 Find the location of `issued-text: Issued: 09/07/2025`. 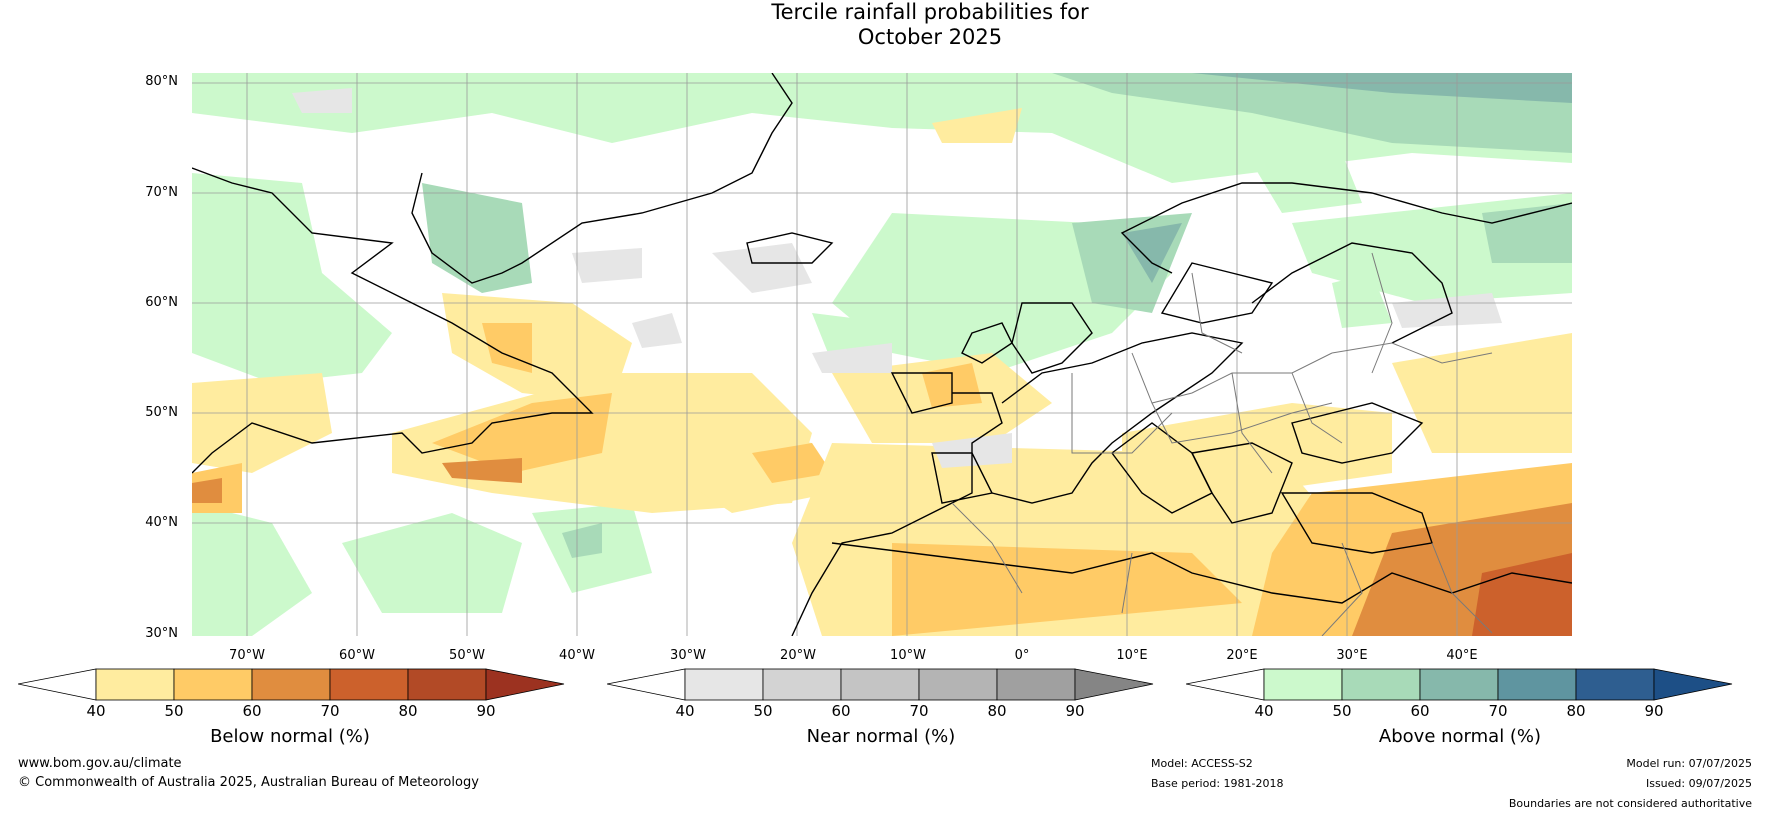

issued-text: Issued: 09/07/2025 is located at coordinates (1698, 783).